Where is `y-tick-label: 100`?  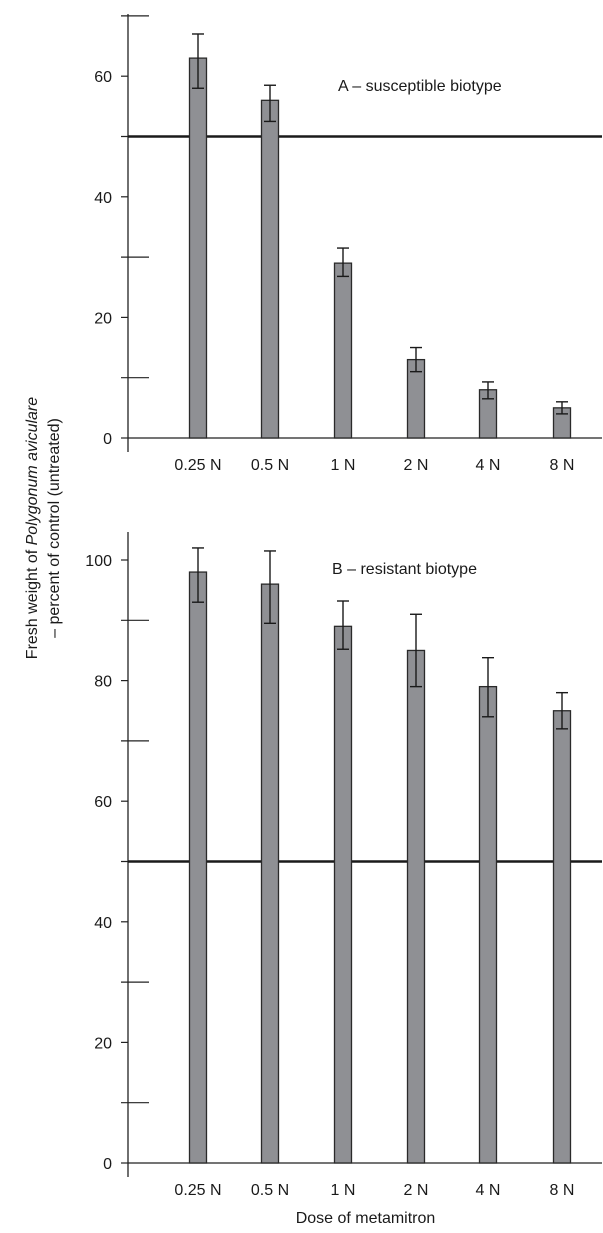 y-tick-label: 100 is located at coordinates (98, 561).